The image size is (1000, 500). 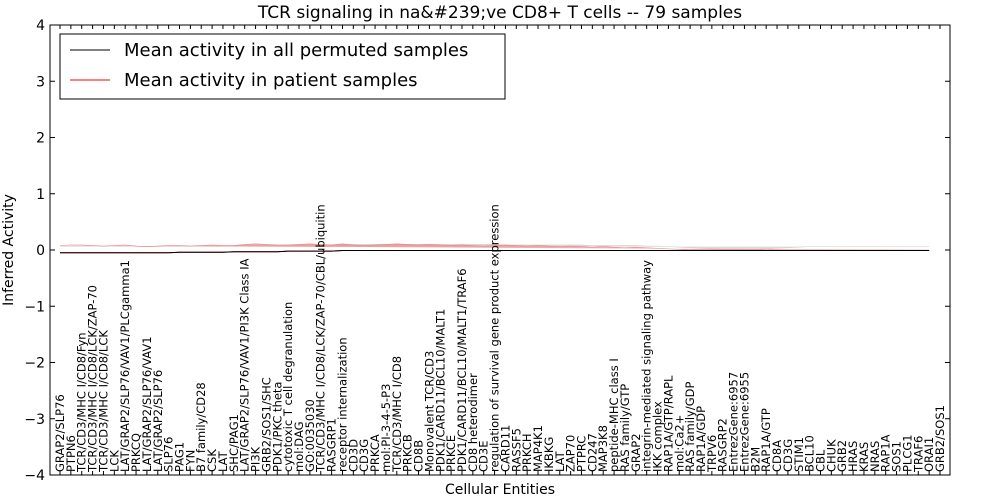 I want to click on entity-label: RAP1A, so click(x=886, y=453).